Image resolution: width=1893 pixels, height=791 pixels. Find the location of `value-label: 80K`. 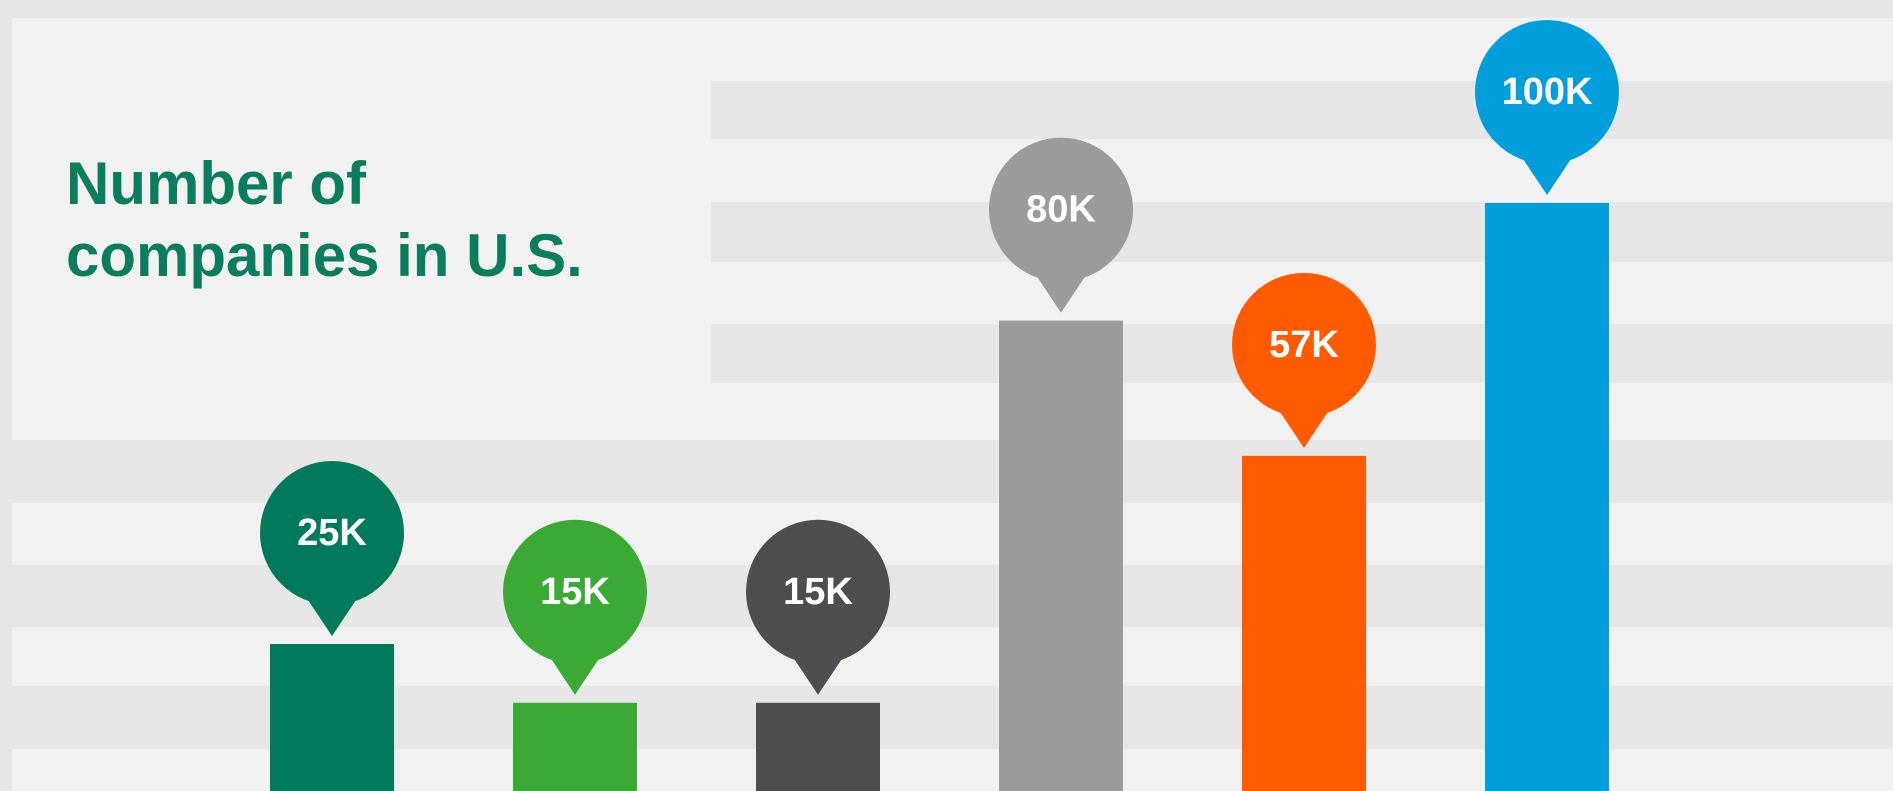

value-label: 80K is located at coordinates (1061, 210).